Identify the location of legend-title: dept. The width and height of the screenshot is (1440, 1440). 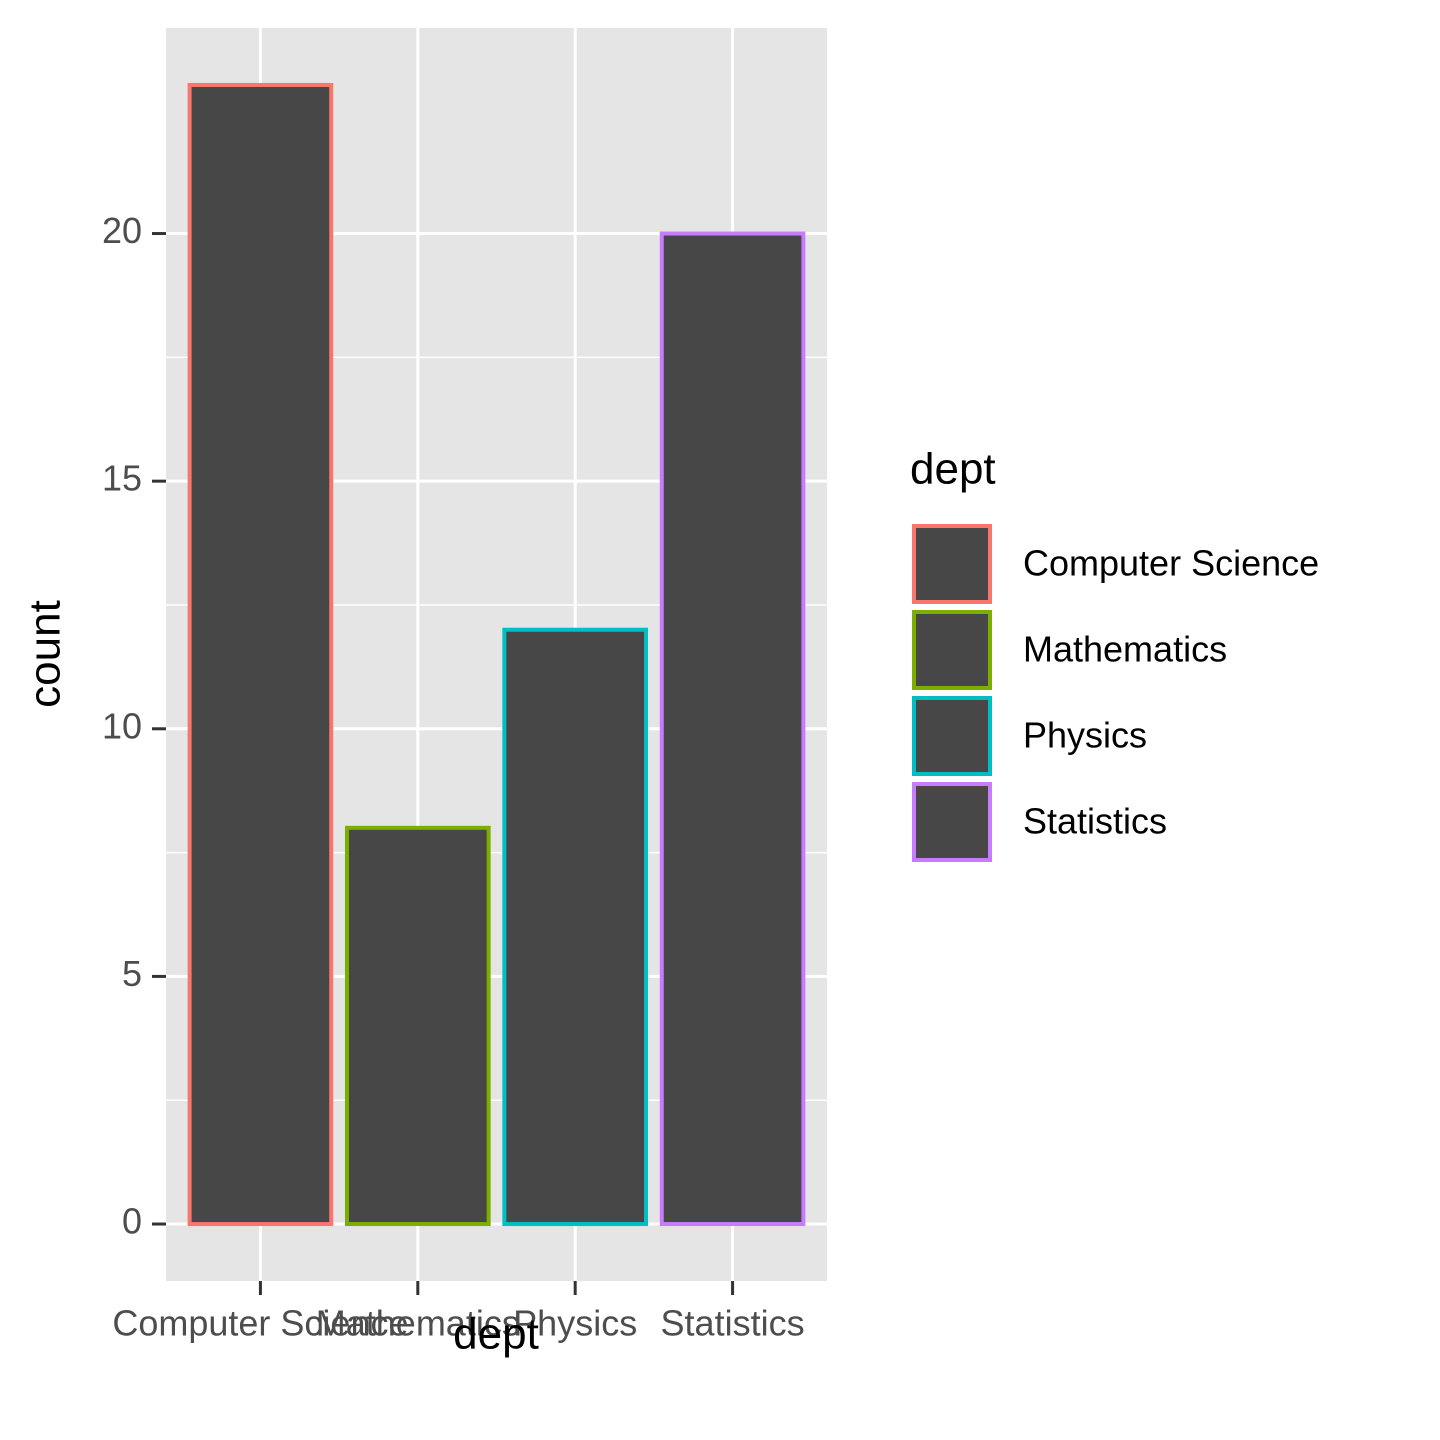
(953, 469).